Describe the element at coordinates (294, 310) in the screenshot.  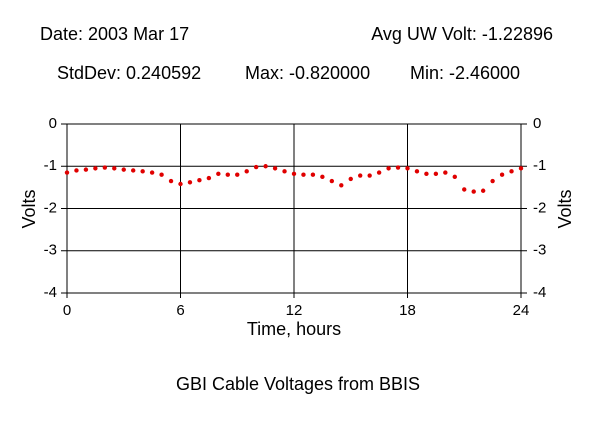
I see `x-tick-label: 12` at that location.